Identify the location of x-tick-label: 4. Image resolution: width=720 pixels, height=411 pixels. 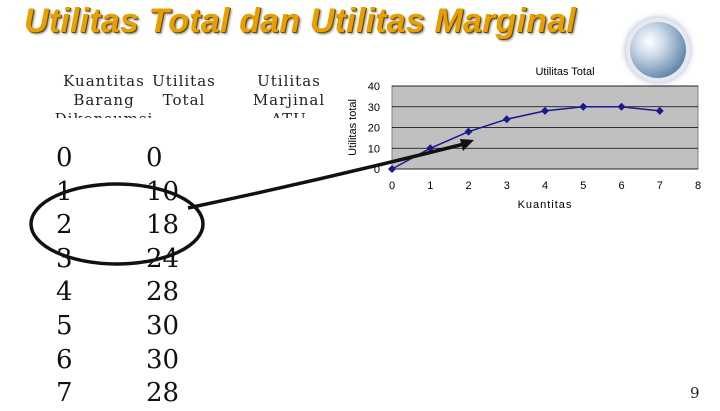
(545, 186).